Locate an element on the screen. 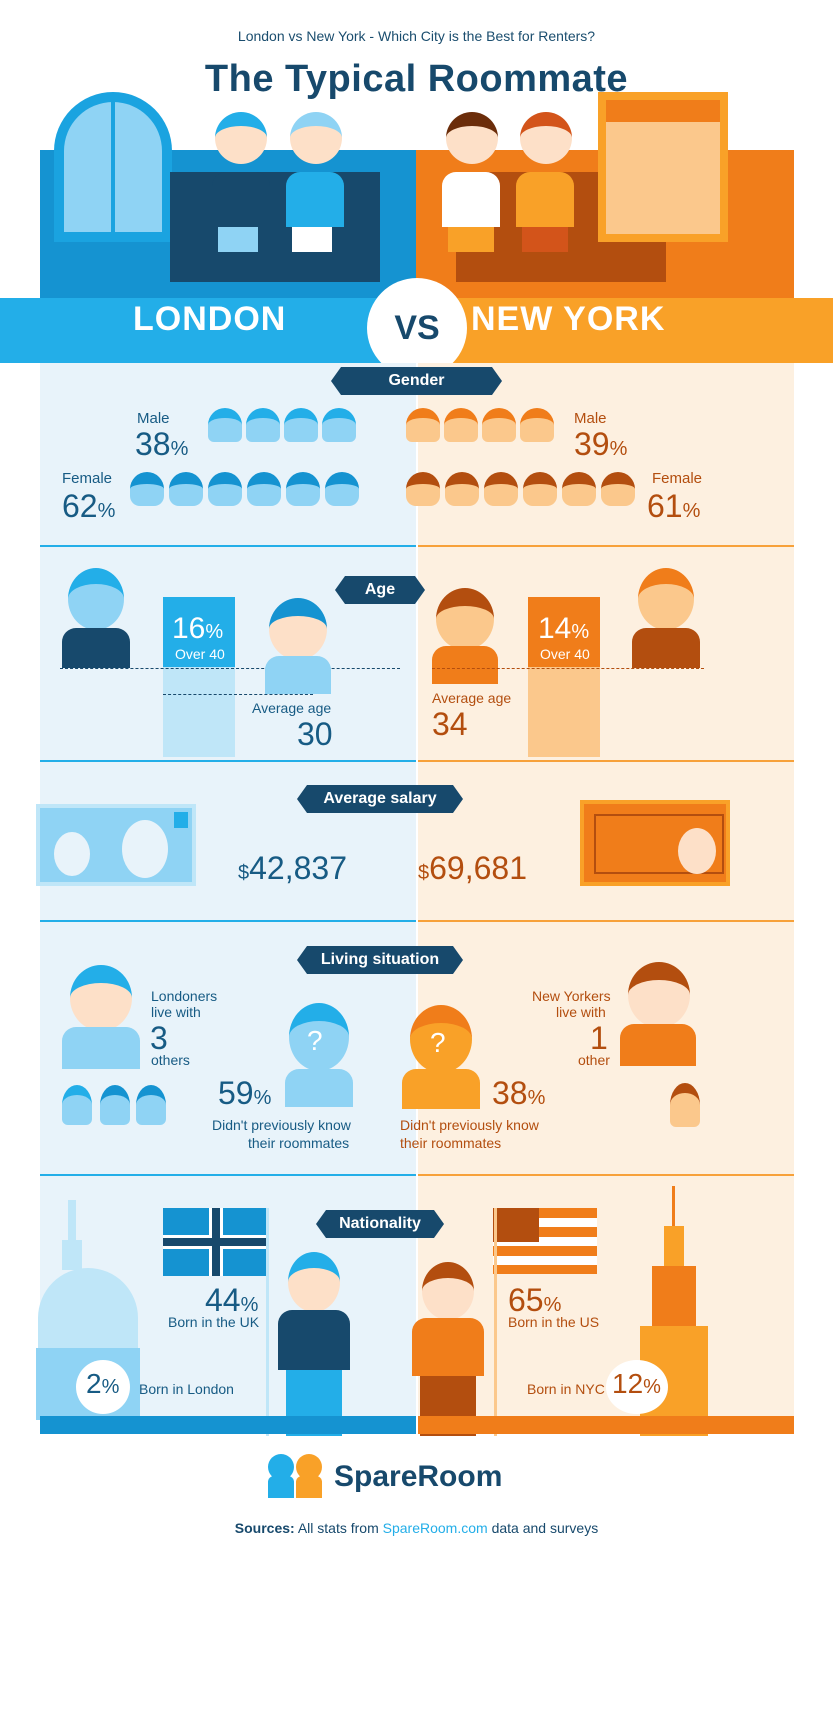 Image resolution: width=833 pixels, height=1712 pixels. london-born-city-label: Born in London is located at coordinates (186, 1389).